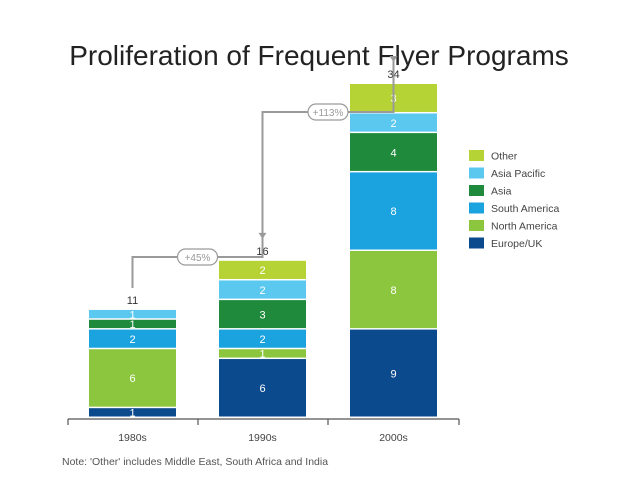 The image size is (638, 479). I want to click on data-label-1980s-asia-pacific: 1, so click(132, 315).